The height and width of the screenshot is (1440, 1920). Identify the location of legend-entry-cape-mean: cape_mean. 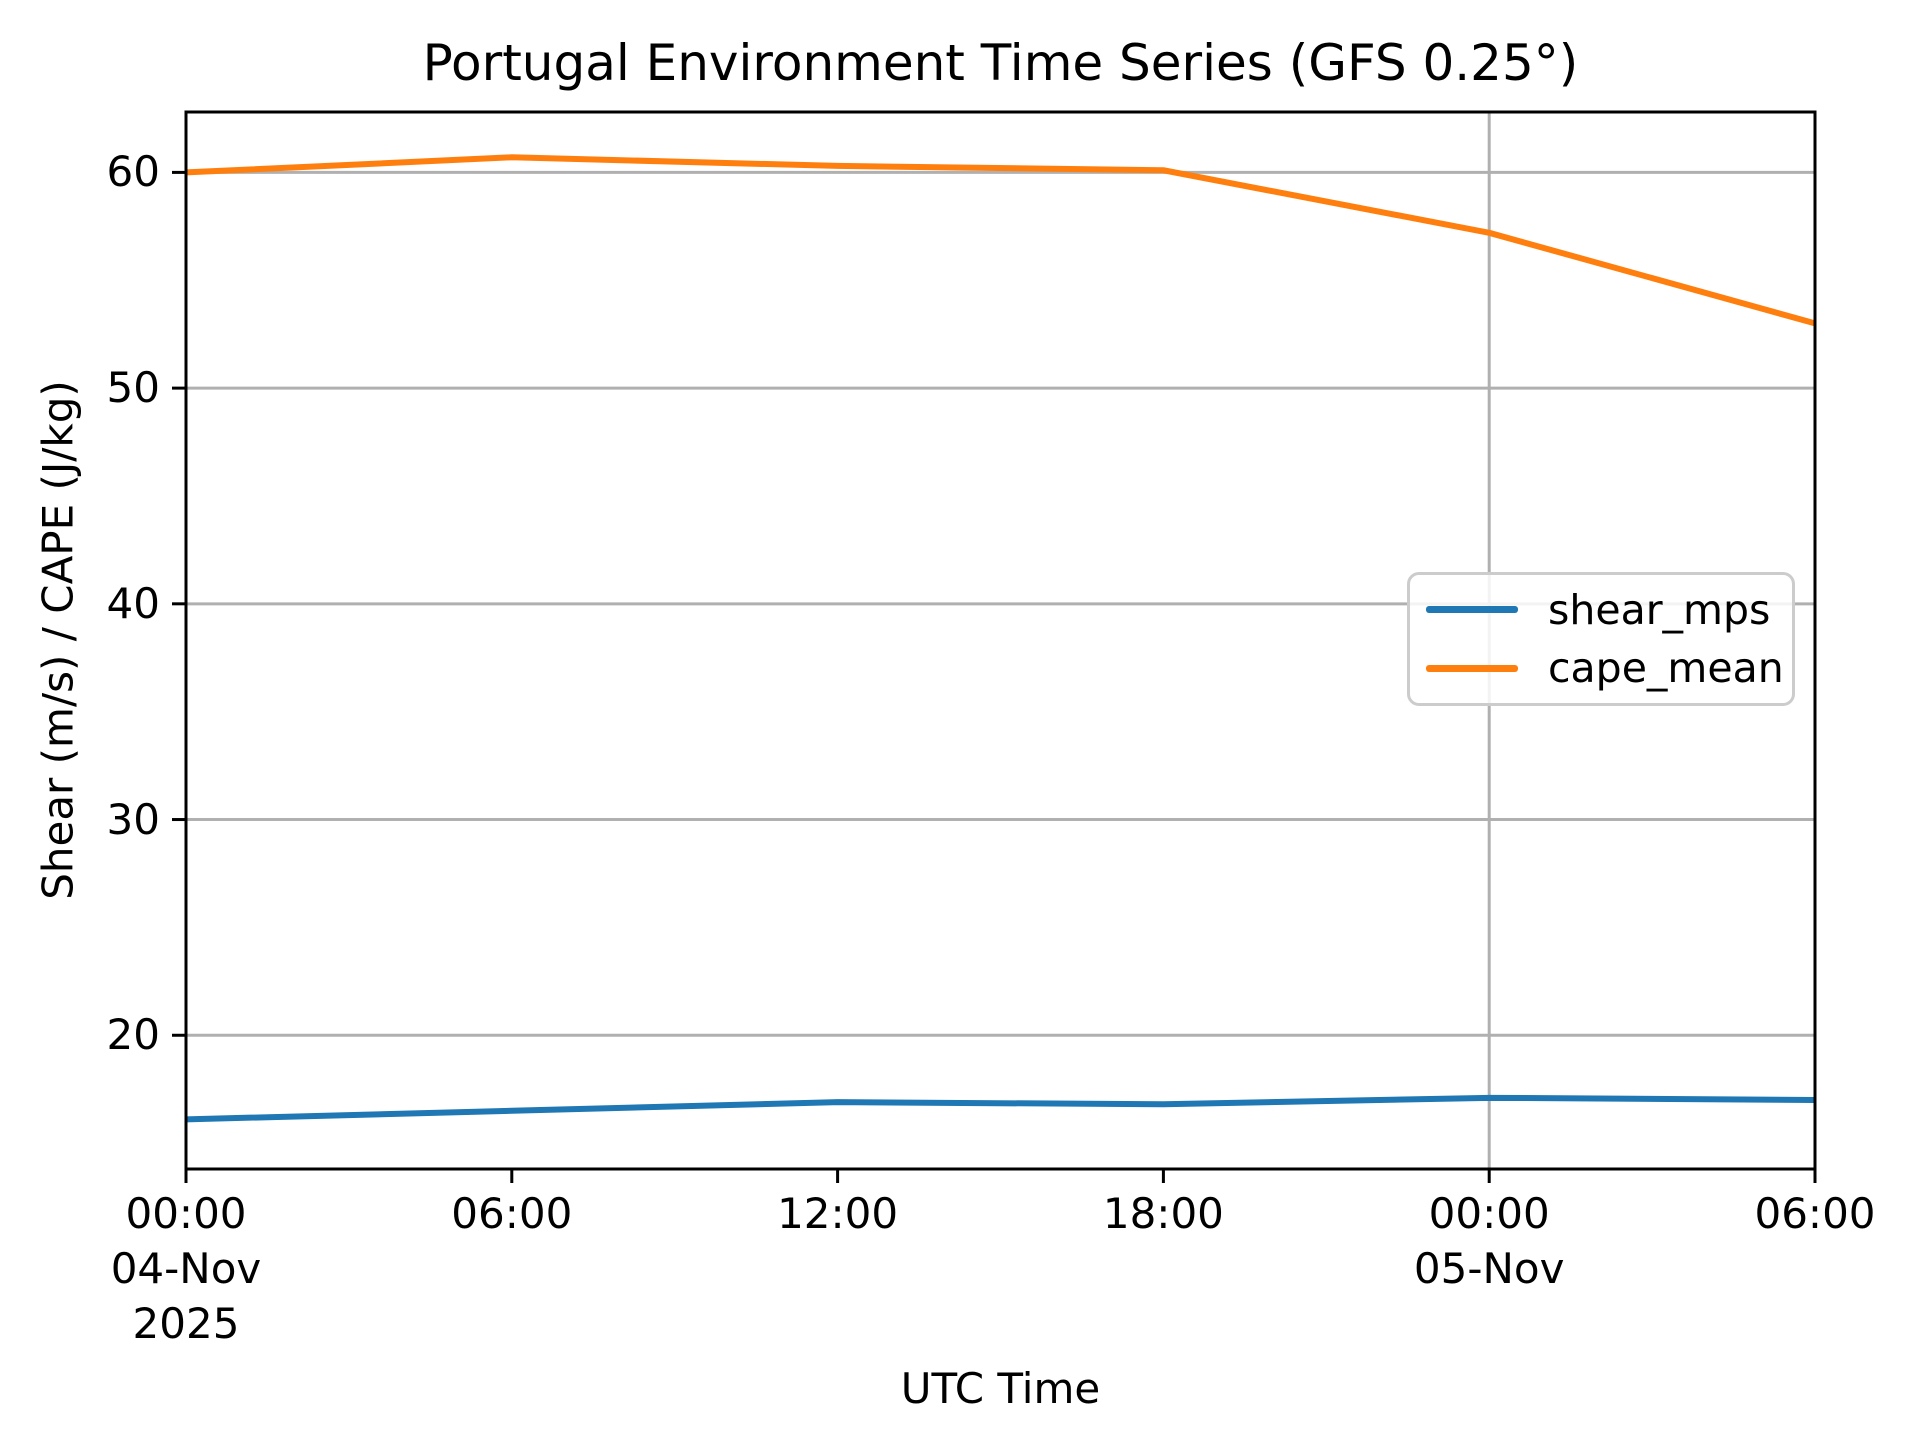
(1605, 668).